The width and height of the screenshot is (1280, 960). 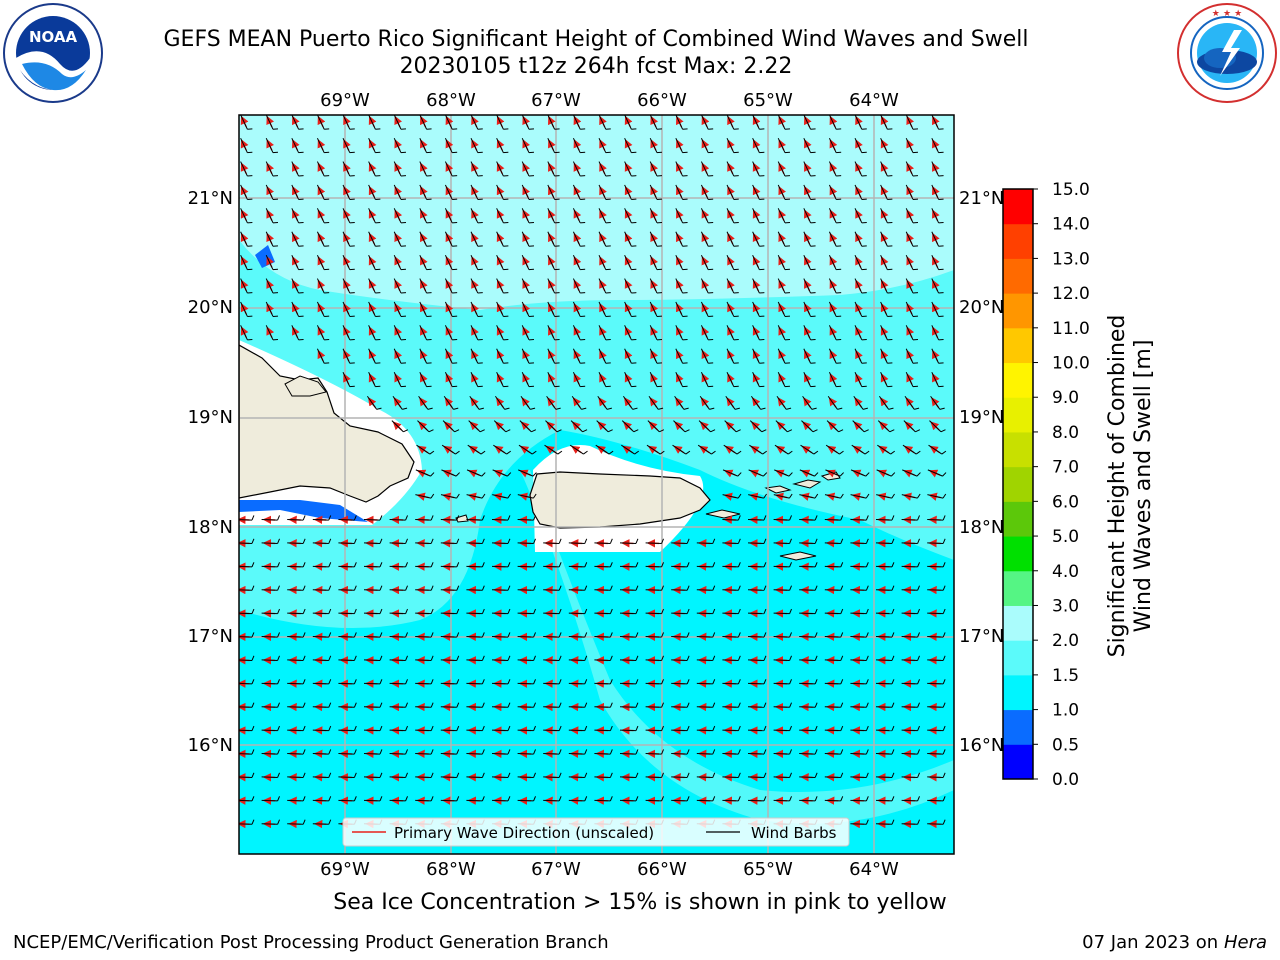 I want to click on lon-label-bottom: 67°W, so click(x=556, y=869).